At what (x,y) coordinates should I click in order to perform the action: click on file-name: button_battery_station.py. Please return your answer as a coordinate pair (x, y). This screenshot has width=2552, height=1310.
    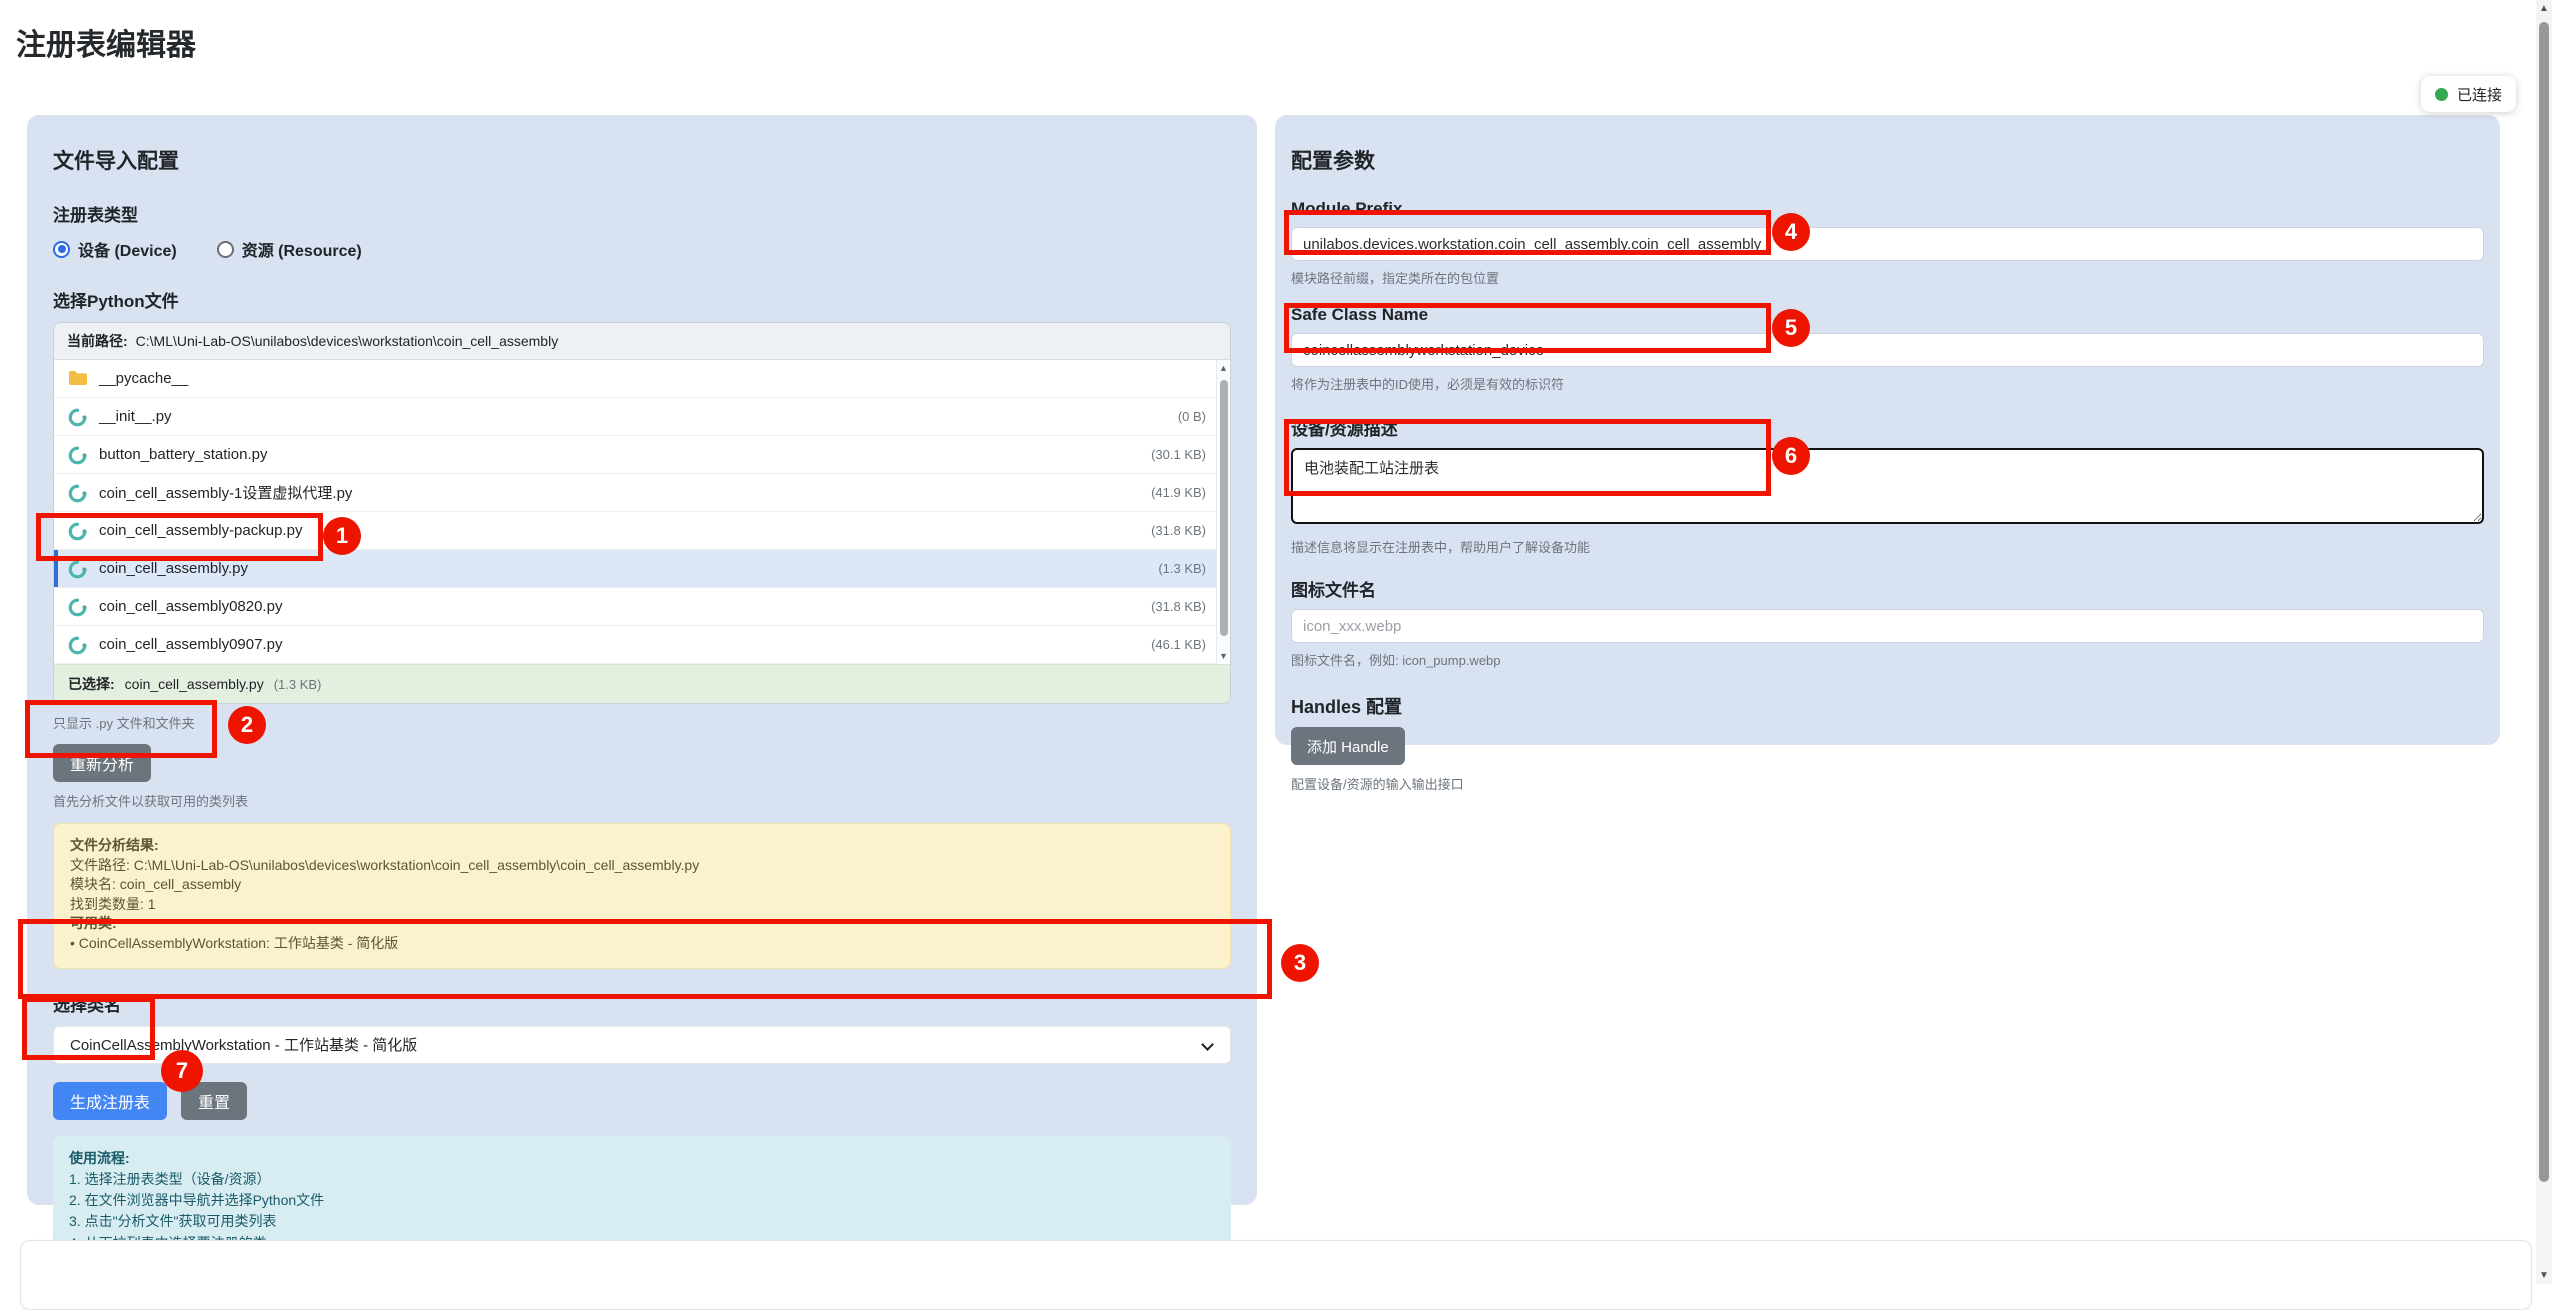
    Looking at the image, I should click on (183, 454).